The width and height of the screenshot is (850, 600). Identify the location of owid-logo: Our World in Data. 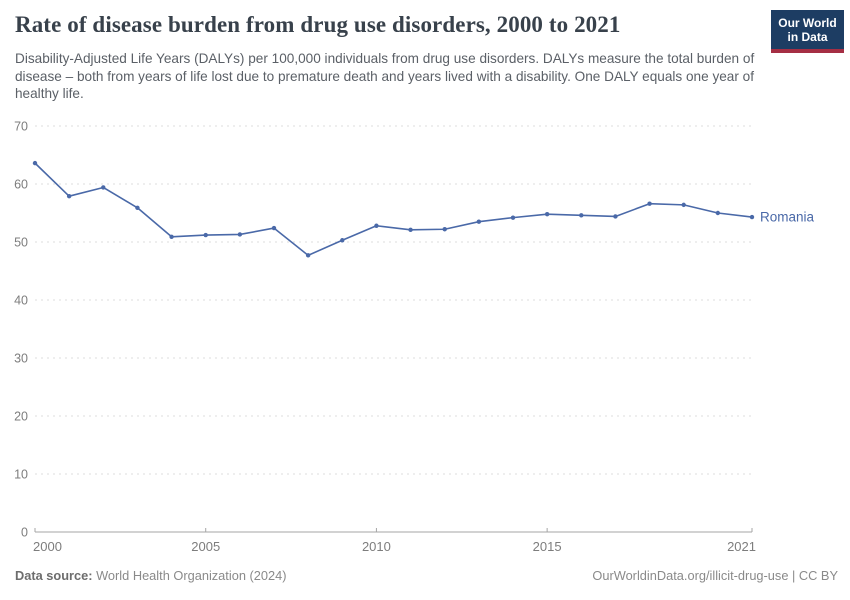
(807, 31).